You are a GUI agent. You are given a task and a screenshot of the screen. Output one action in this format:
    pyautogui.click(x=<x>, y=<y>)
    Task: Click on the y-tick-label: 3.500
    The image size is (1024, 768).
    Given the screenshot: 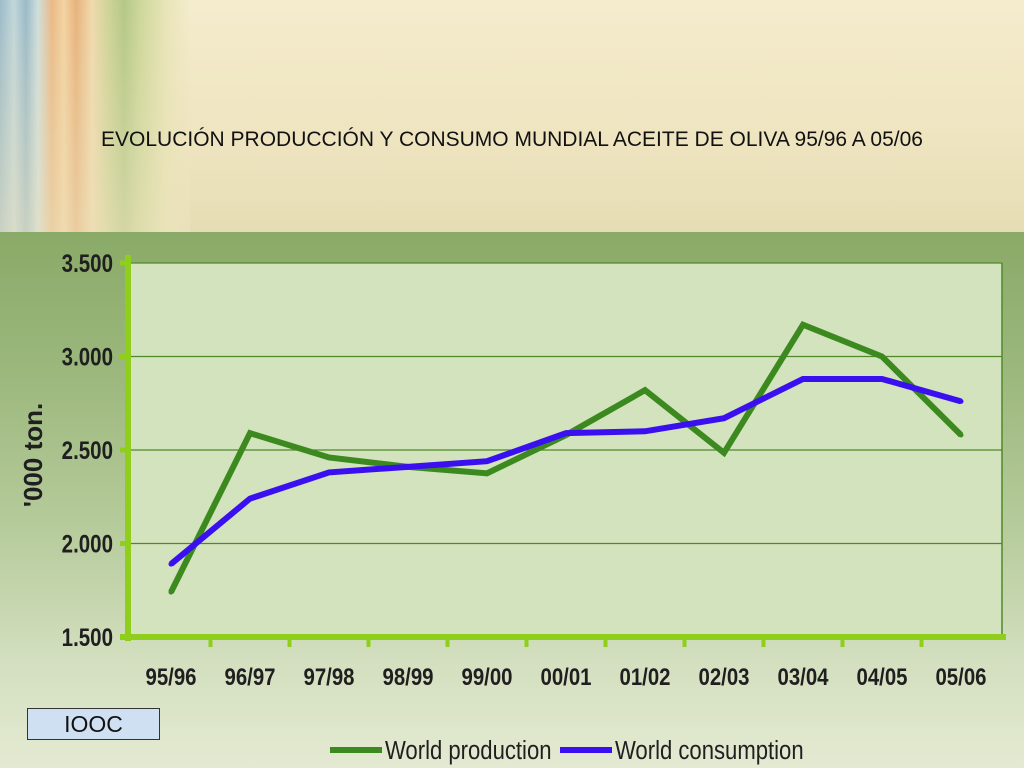 What is the action you would take?
    pyautogui.click(x=87, y=263)
    